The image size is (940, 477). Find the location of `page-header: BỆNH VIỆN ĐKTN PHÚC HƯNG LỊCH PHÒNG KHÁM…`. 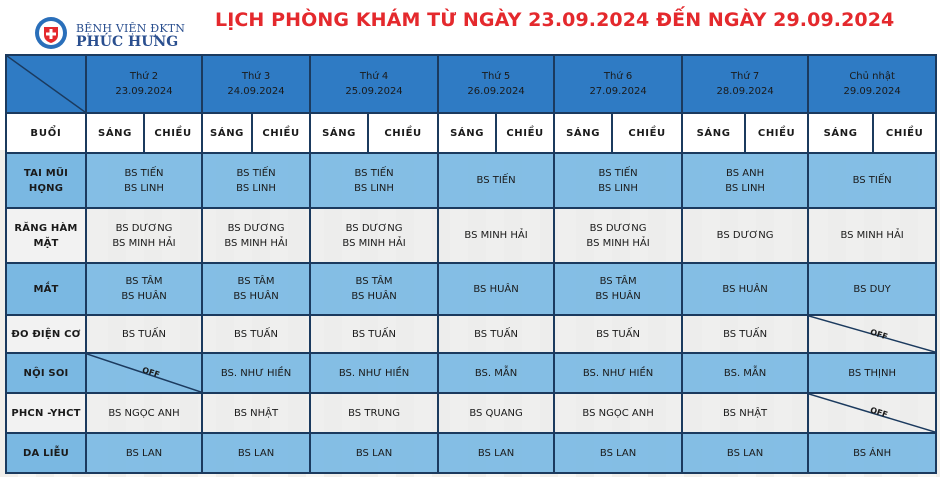

page-header: BỆNH VIỆN ĐKTN PHÚC HƯNG LỊCH PHÒNG KHÁM… is located at coordinates (470, 26).